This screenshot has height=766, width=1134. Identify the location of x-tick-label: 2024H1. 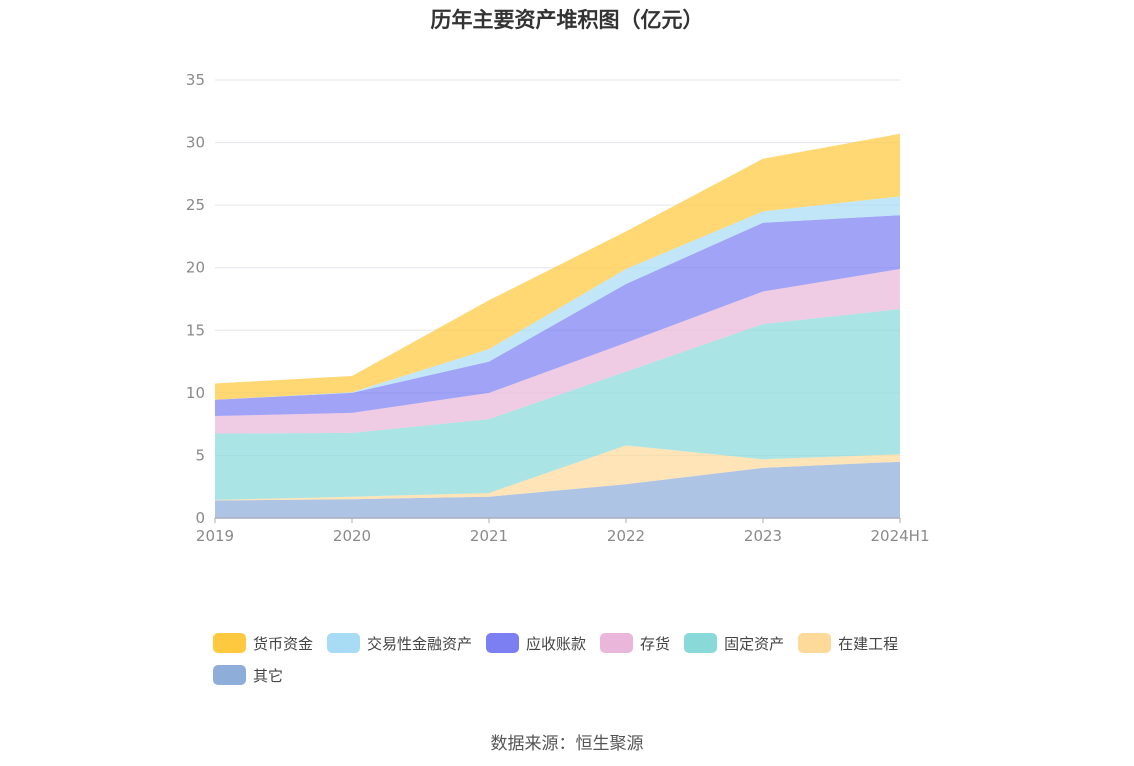
(900, 536).